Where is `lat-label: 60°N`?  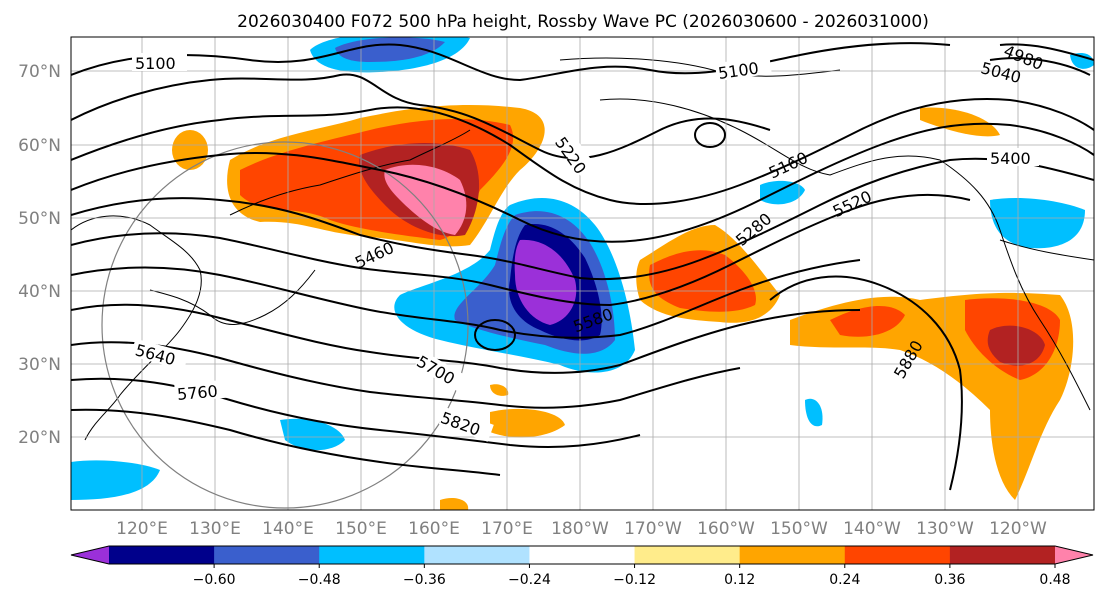
lat-label: 60°N is located at coordinates (39, 146).